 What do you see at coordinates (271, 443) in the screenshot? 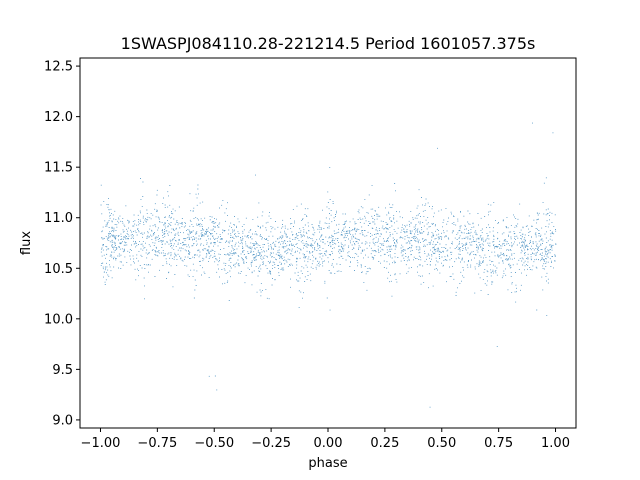
I see `x-tick-label: −0.25` at bounding box center [271, 443].